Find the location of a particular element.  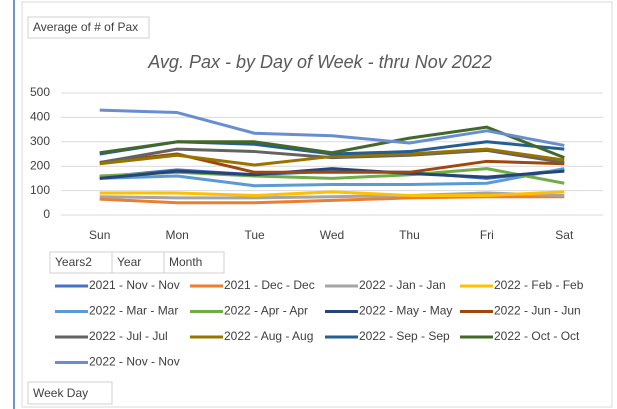

legend-label: 2022 - Sep - Sep is located at coordinates (404, 336).